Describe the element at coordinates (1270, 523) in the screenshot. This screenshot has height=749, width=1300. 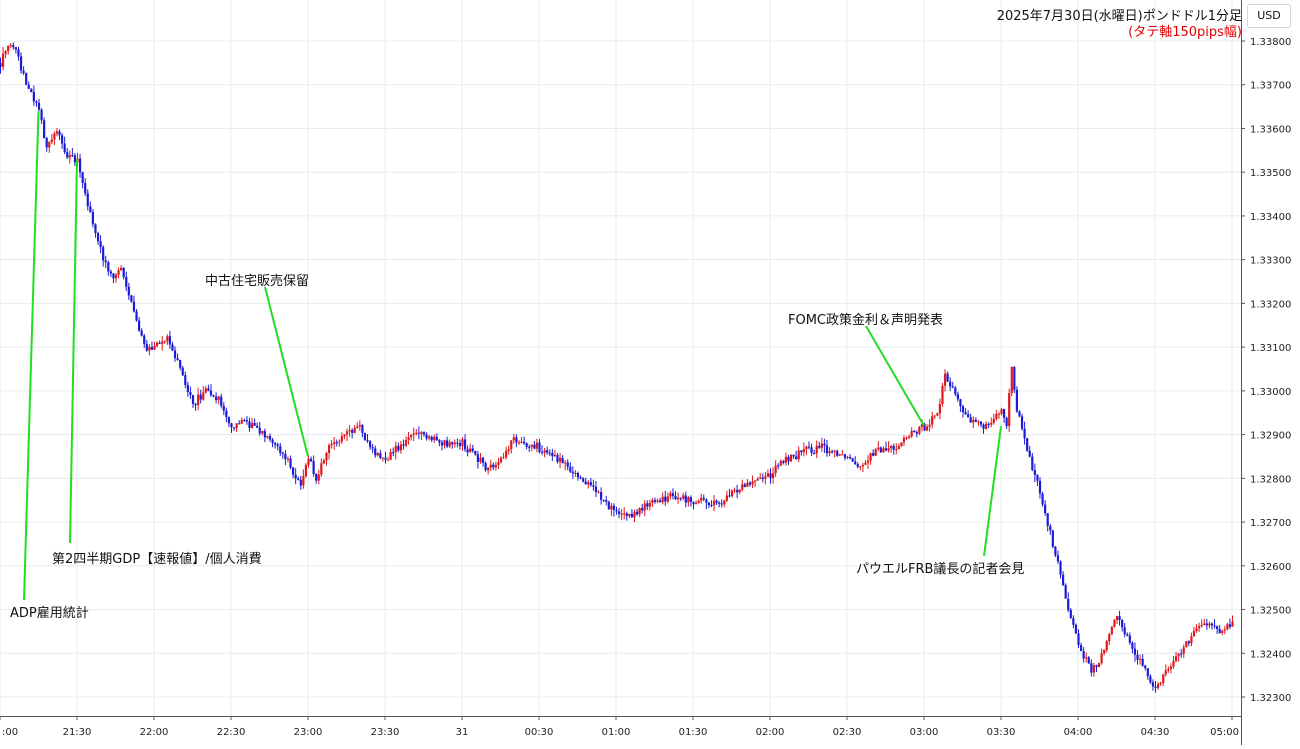
I see `y-tick-label: 1.32700` at that location.